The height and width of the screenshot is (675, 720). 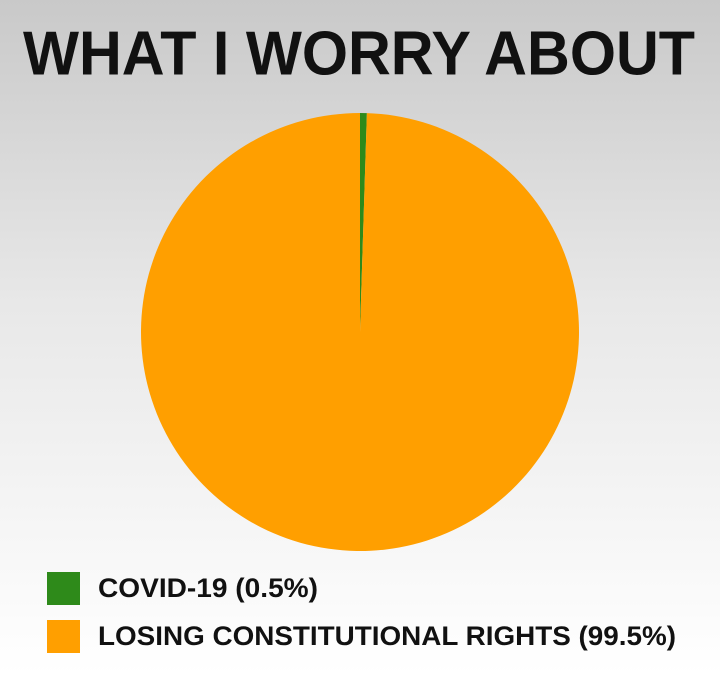 What do you see at coordinates (363, 222) in the screenshot?
I see `pie-slice` at bounding box center [363, 222].